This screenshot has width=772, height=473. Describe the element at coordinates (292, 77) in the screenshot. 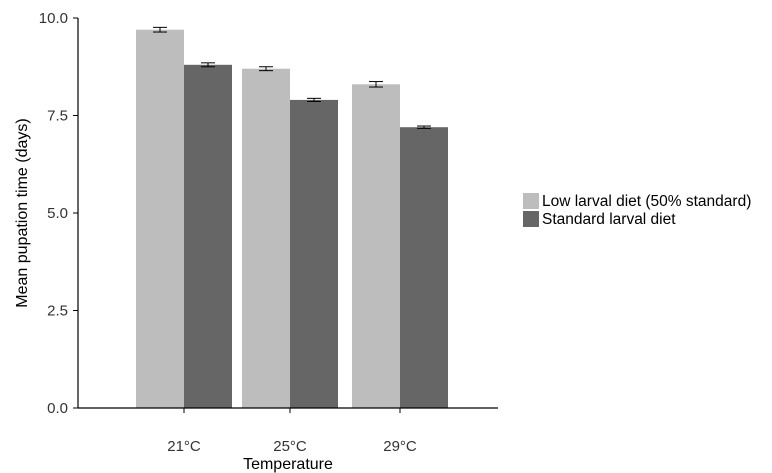

I see `error-bars-group` at that location.